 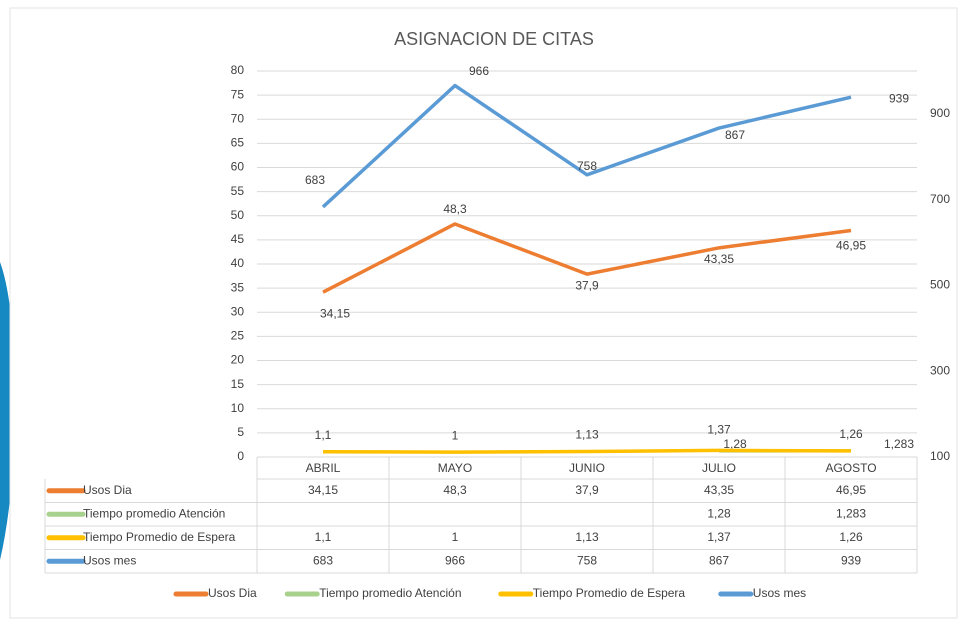 What do you see at coordinates (940, 285) in the screenshot?
I see `y2-tick-label: 500` at bounding box center [940, 285].